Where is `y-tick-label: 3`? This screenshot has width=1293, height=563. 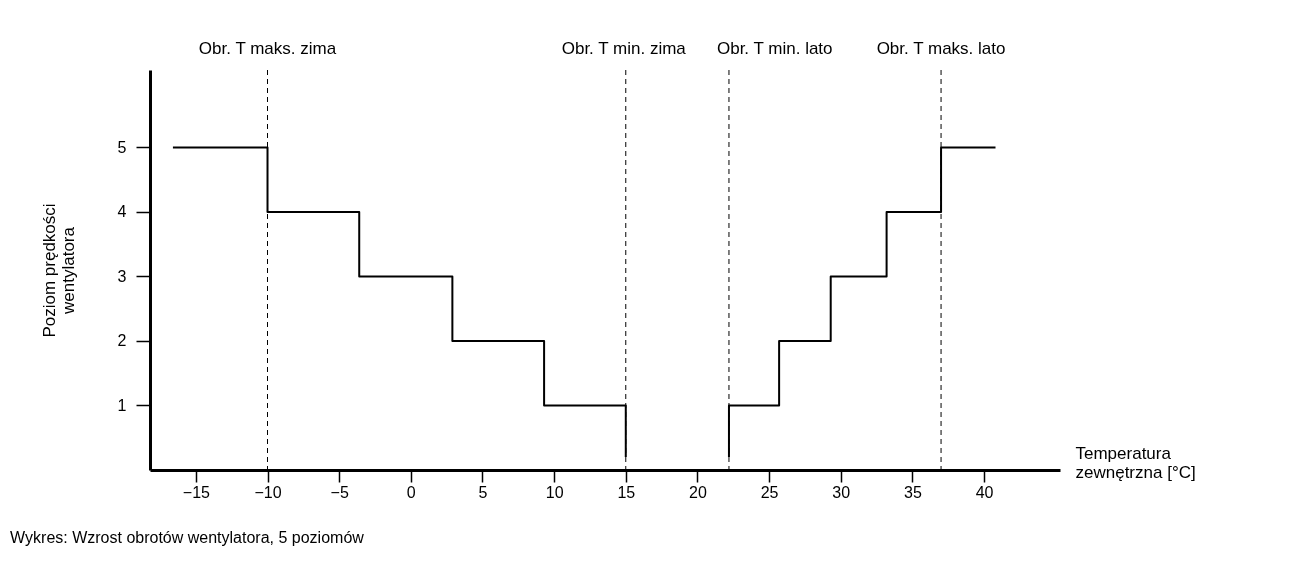
y-tick-label: 3 is located at coordinates (122, 276).